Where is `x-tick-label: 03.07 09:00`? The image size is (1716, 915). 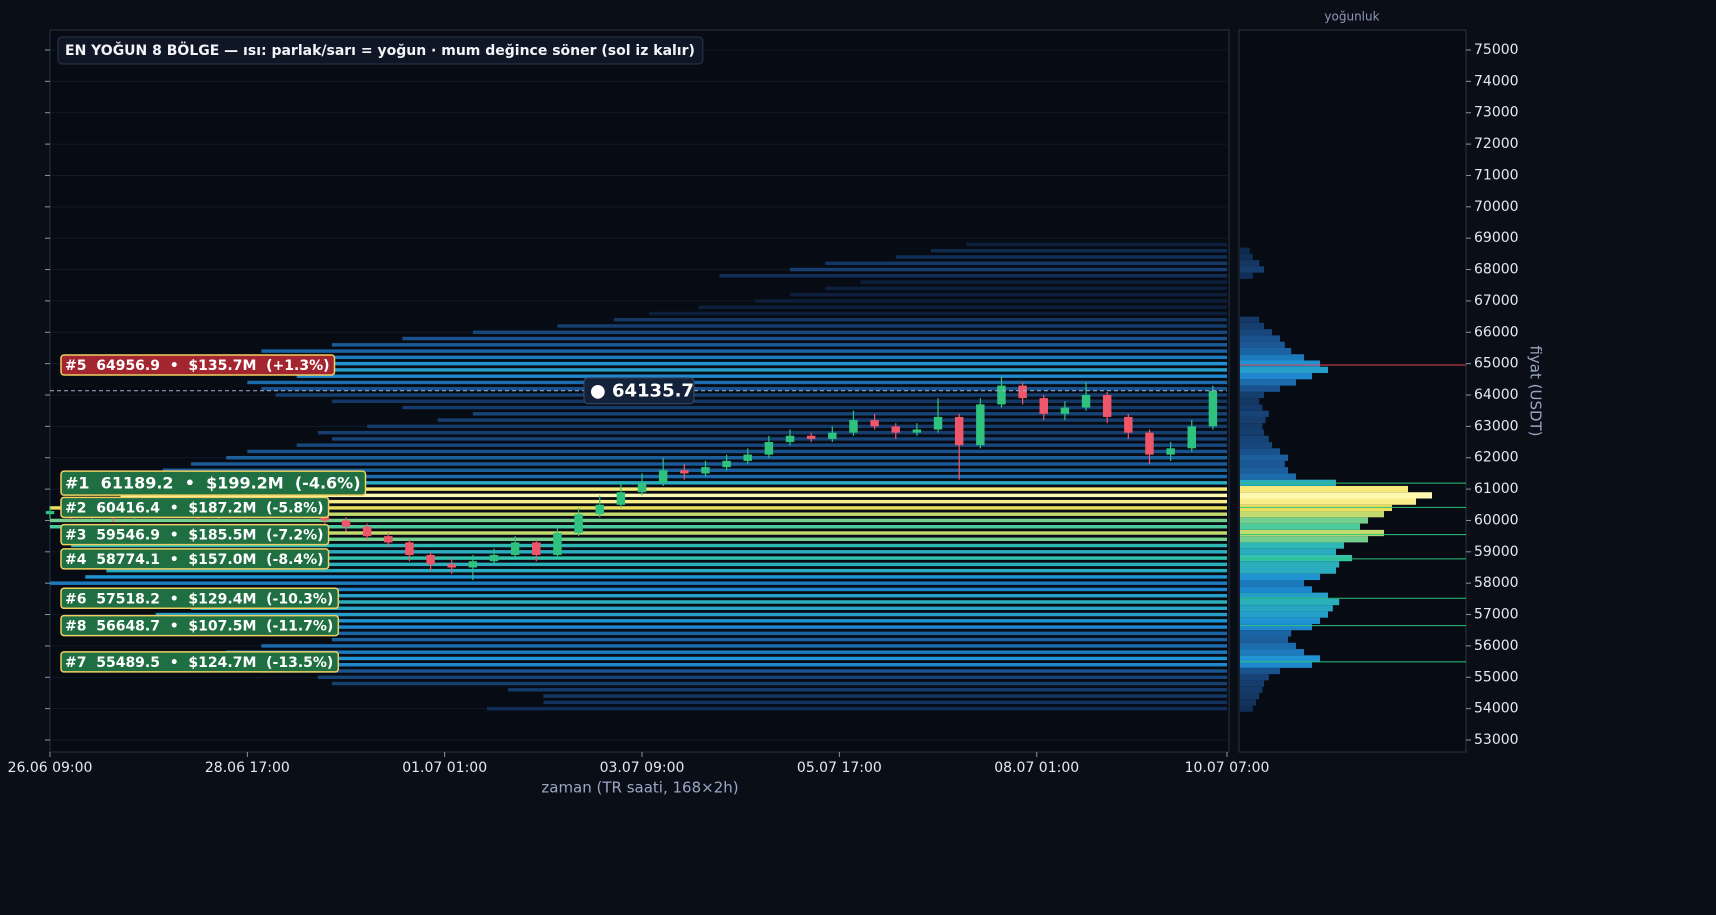 x-tick-label: 03.07 09:00 is located at coordinates (642, 768).